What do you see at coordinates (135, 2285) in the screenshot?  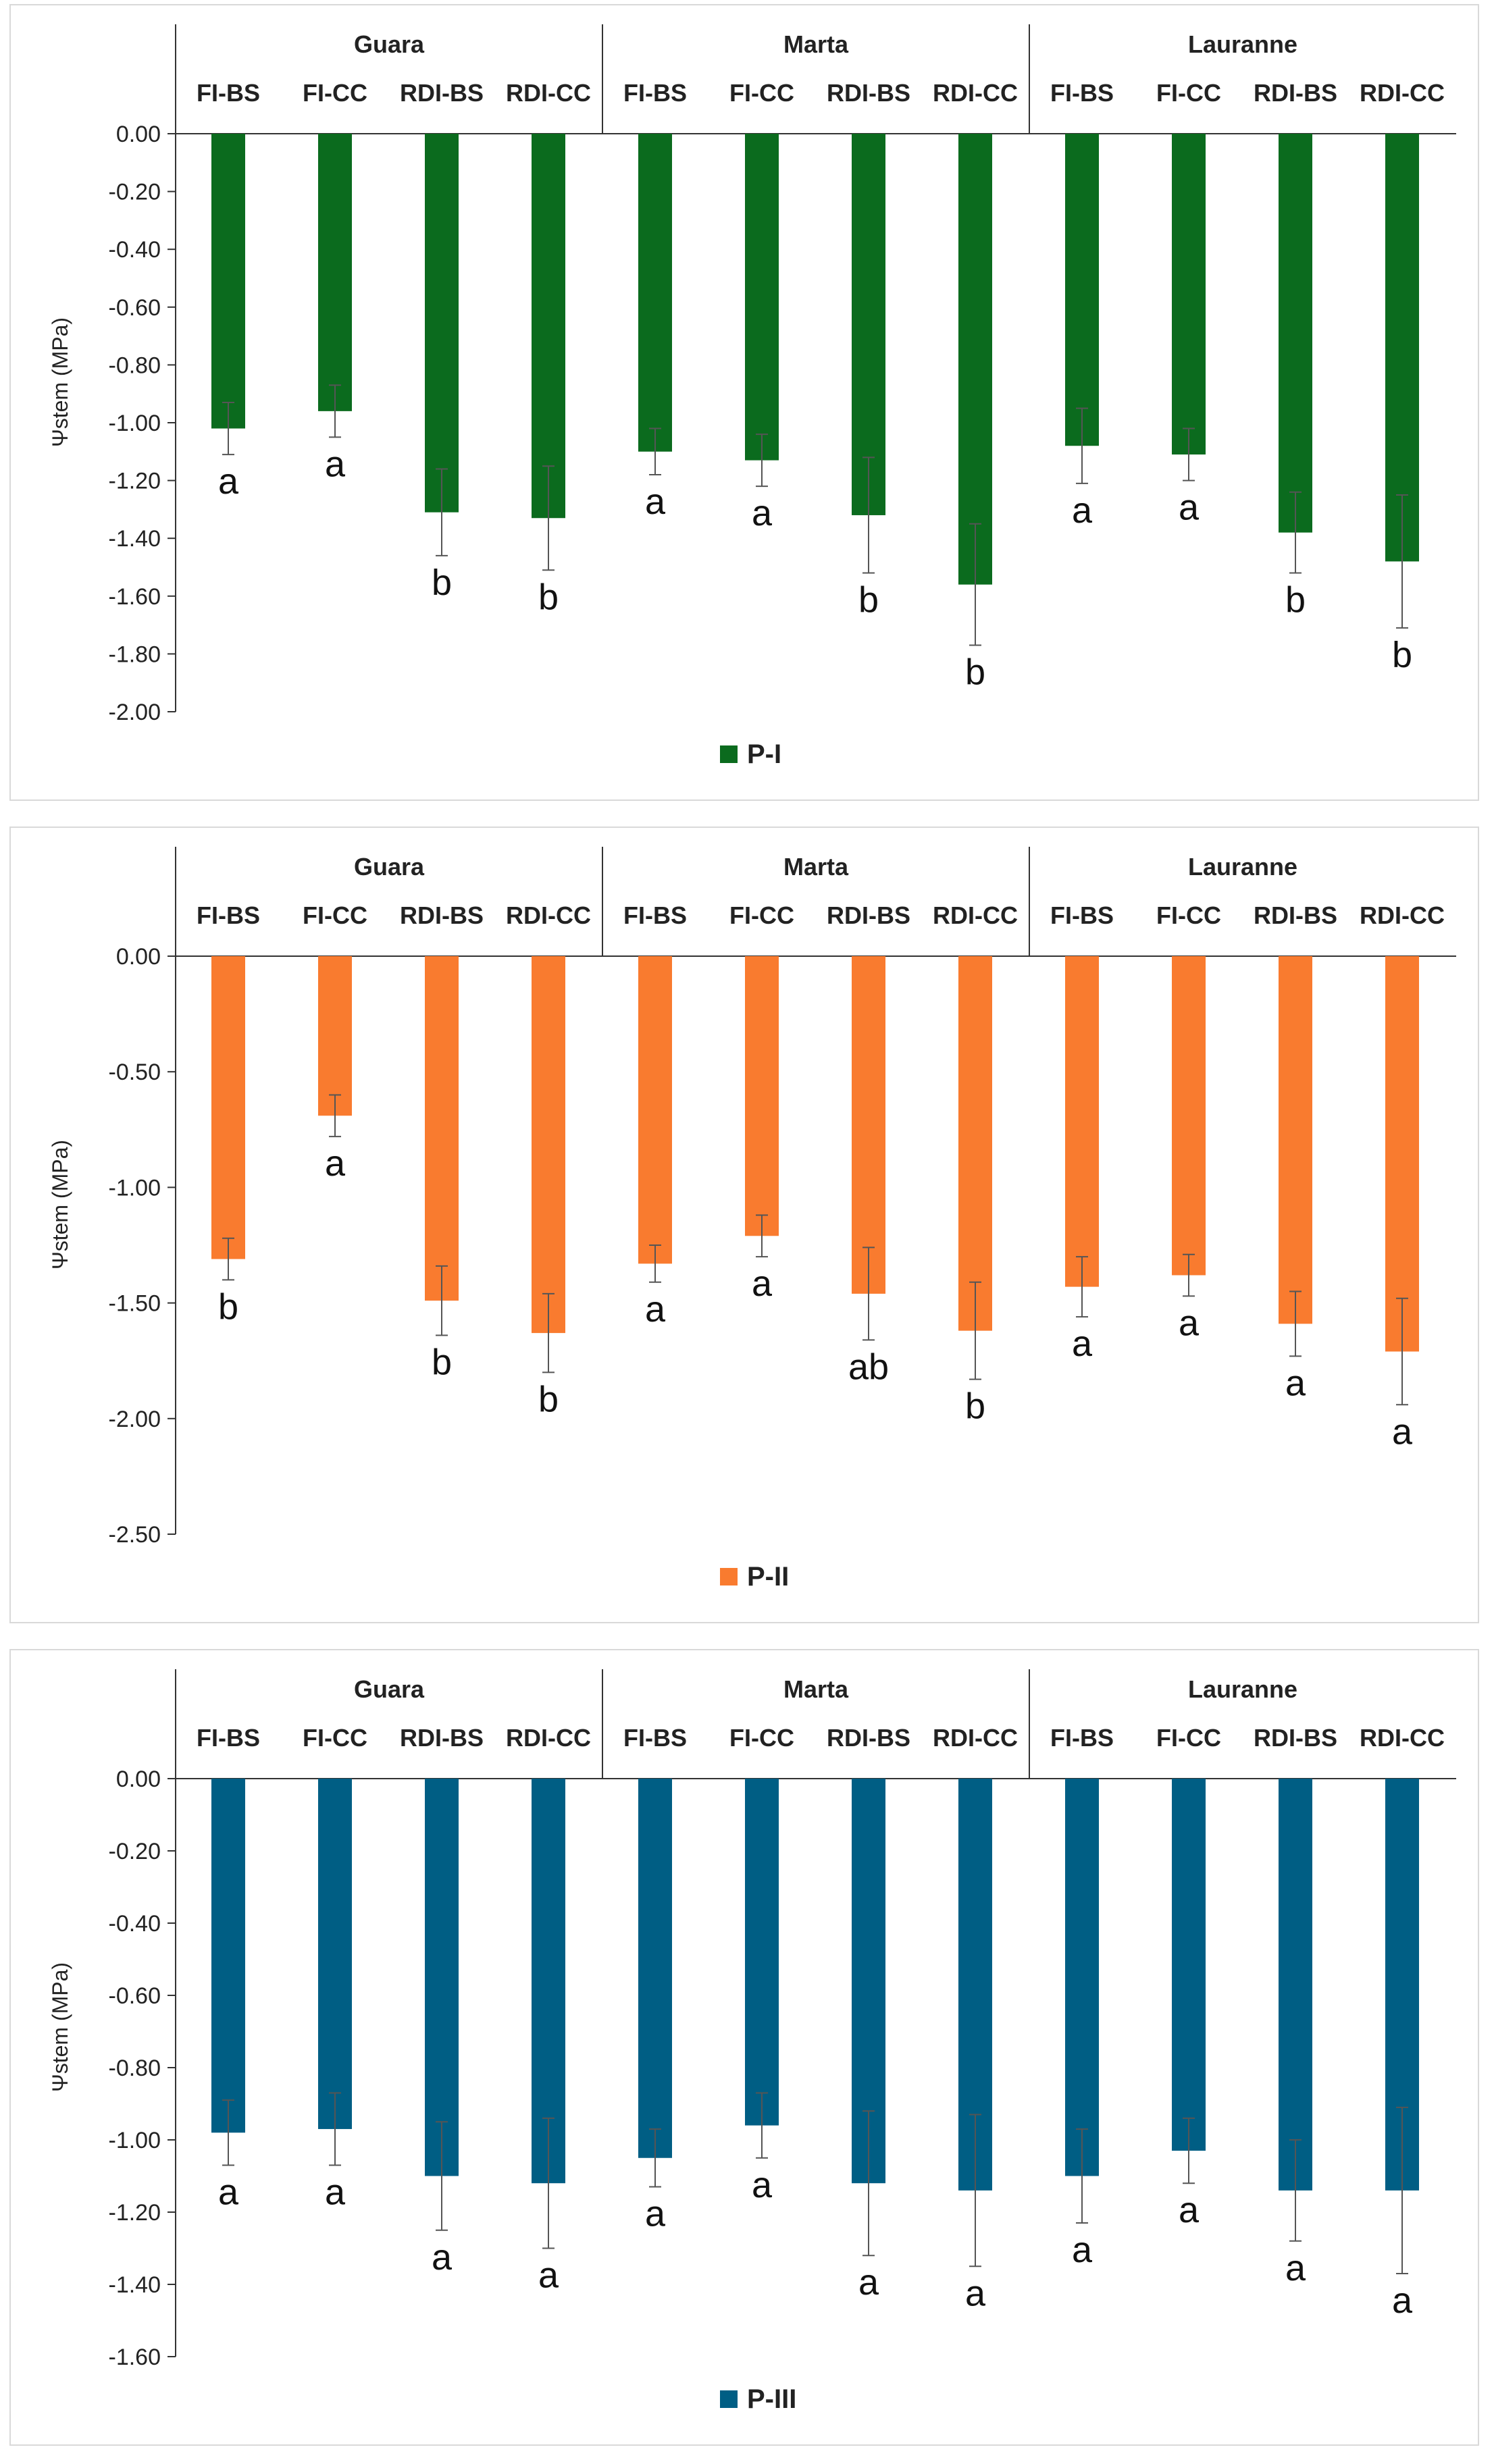 I see `y-tick-label: -1.40` at bounding box center [135, 2285].